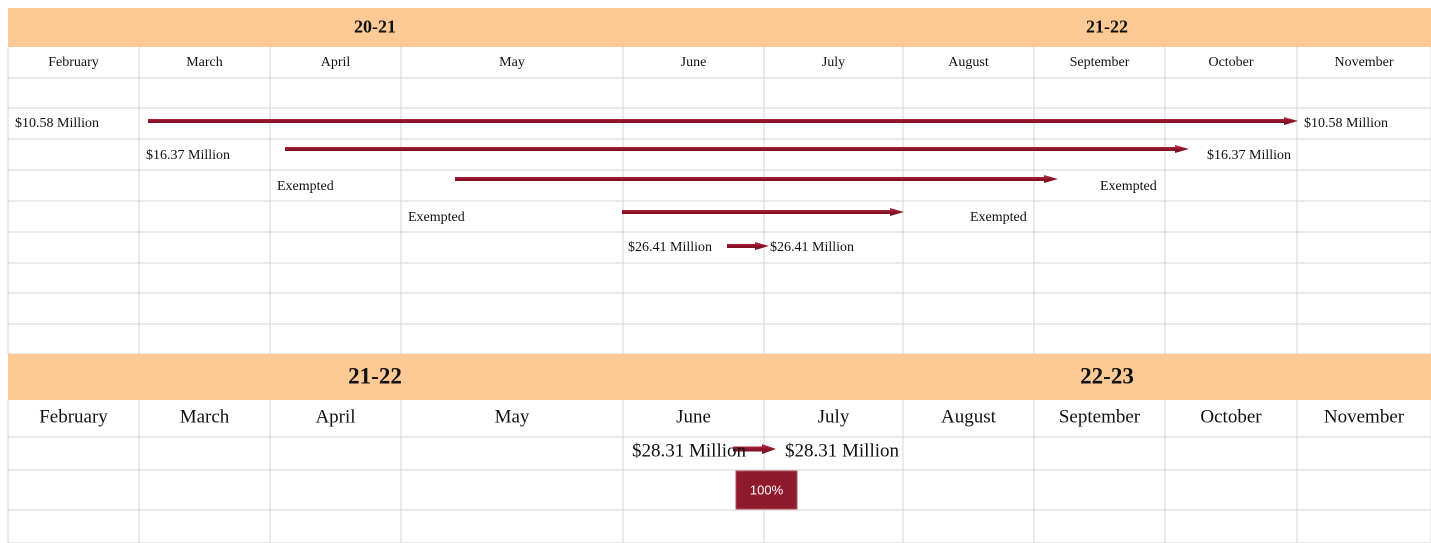 The image size is (1431, 543). Describe the element at coordinates (57, 123) in the screenshot. I see `from-label: $10.58 Million` at that location.